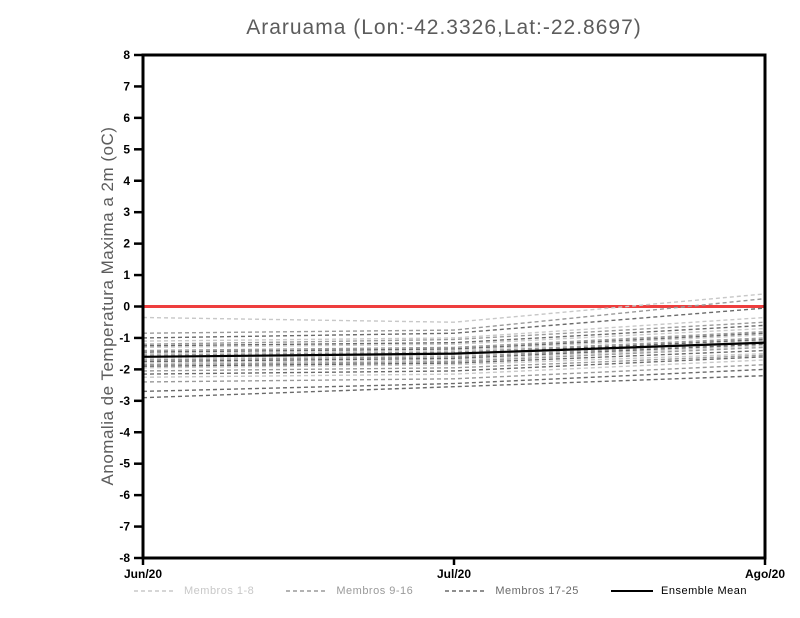  Describe the element at coordinates (126, 275) in the screenshot. I see `y-tick-label: 1` at that location.